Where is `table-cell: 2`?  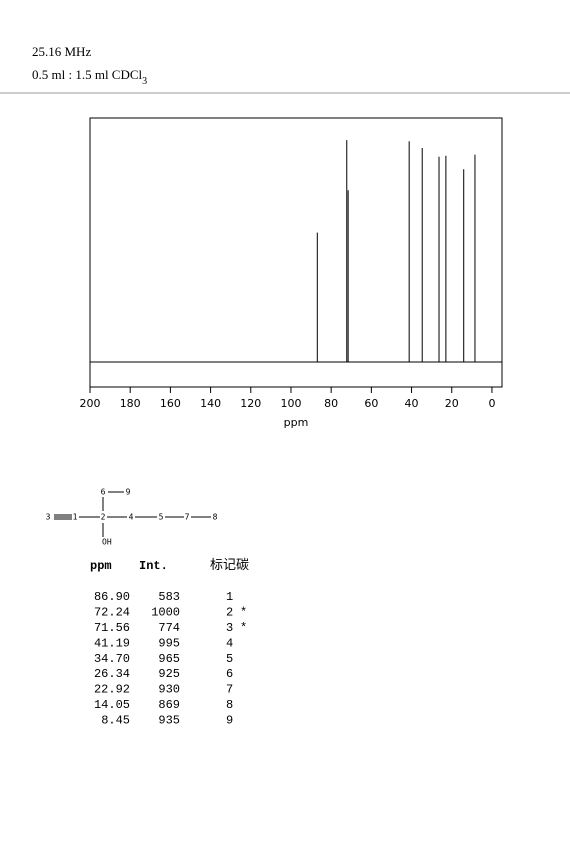
table-cell: 2 is located at coordinates (229, 613).